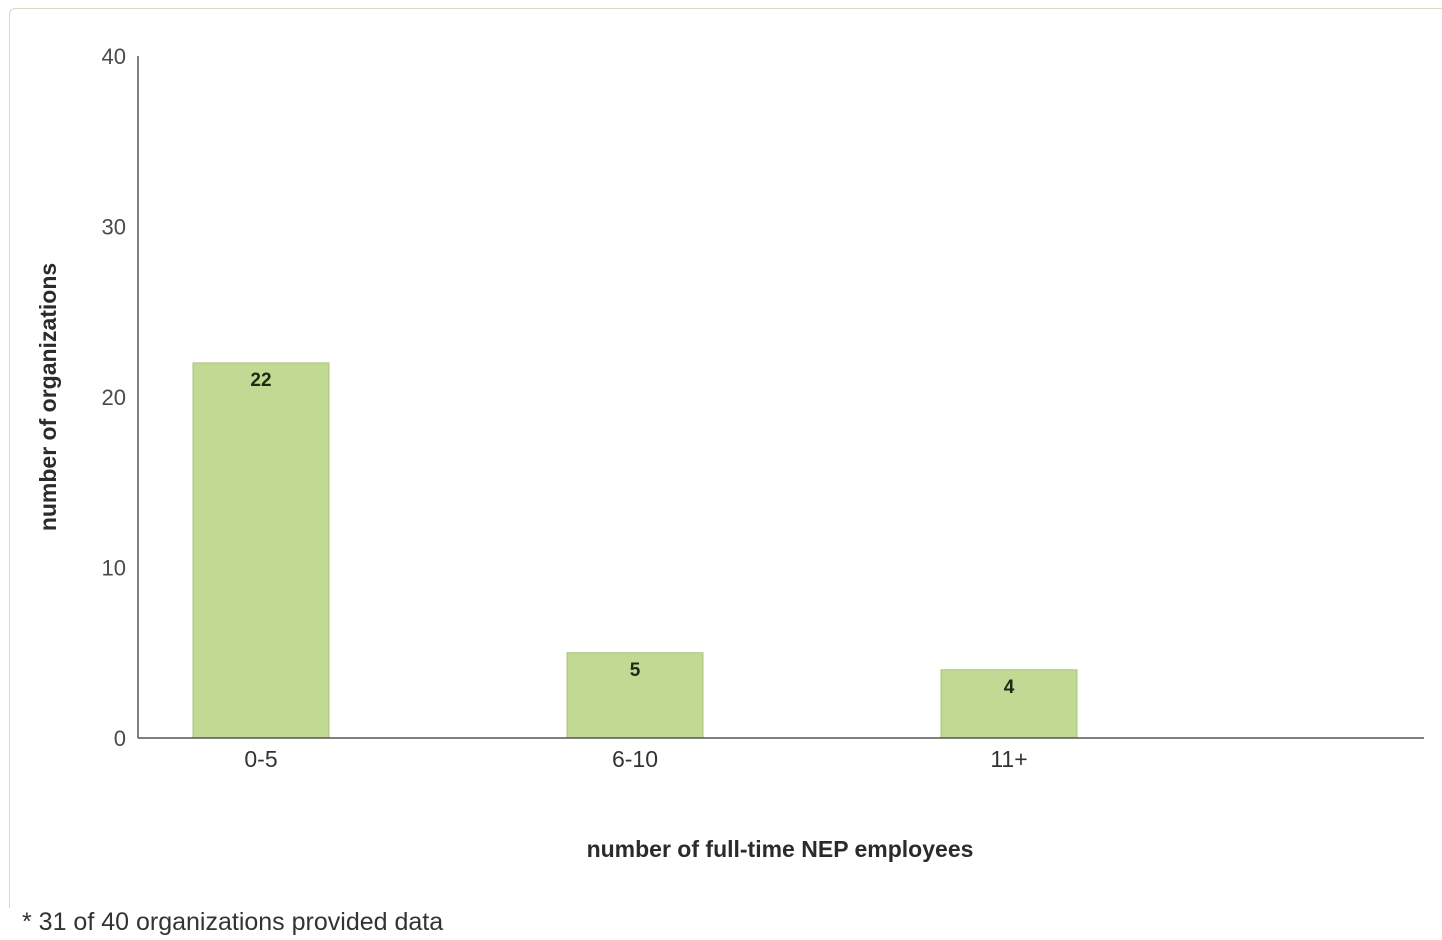  What do you see at coordinates (1008, 759) in the screenshot?
I see `x-category-label: 11+` at bounding box center [1008, 759].